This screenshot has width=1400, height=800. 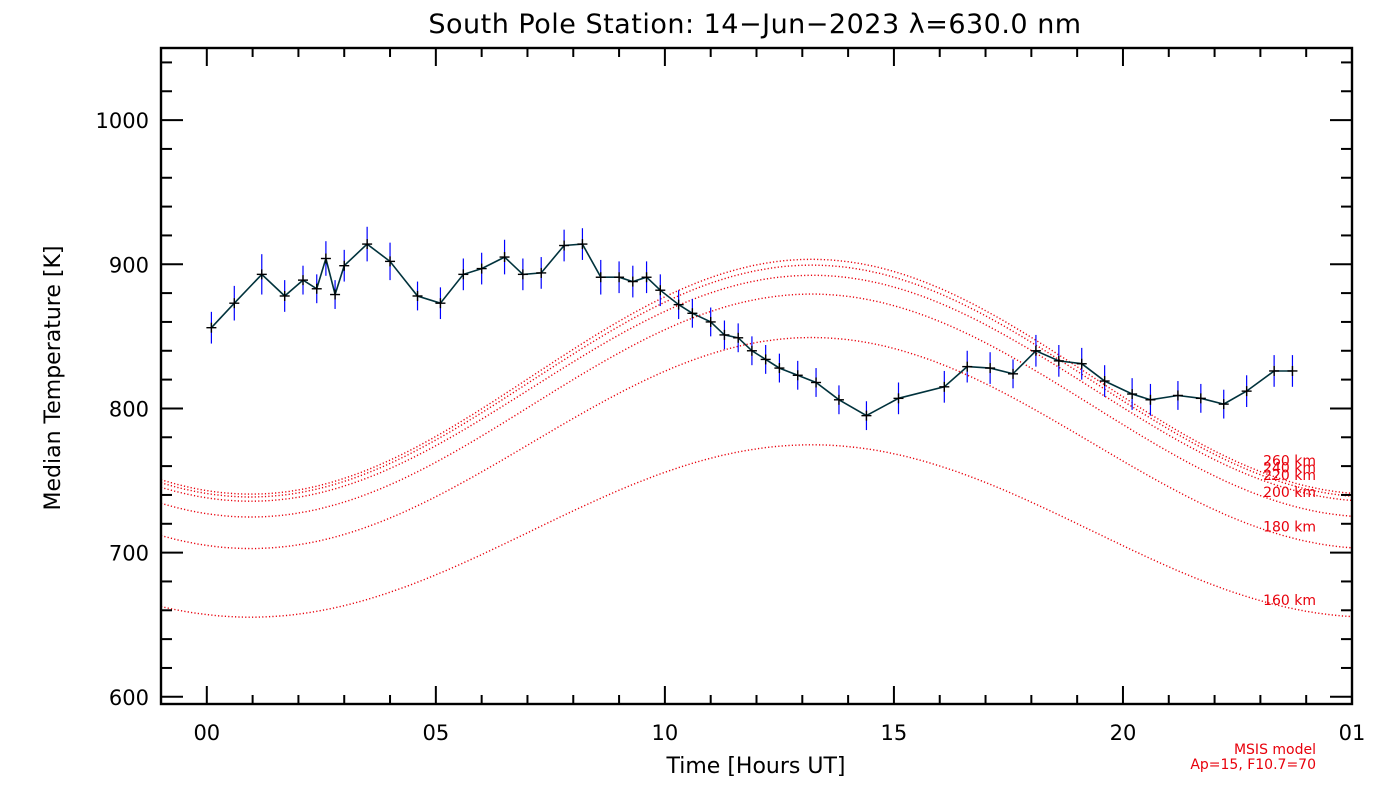 What do you see at coordinates (1289, 601) in the screenshot?
I see `altitude-label: 160 km` at bounding box center [1289, 601].